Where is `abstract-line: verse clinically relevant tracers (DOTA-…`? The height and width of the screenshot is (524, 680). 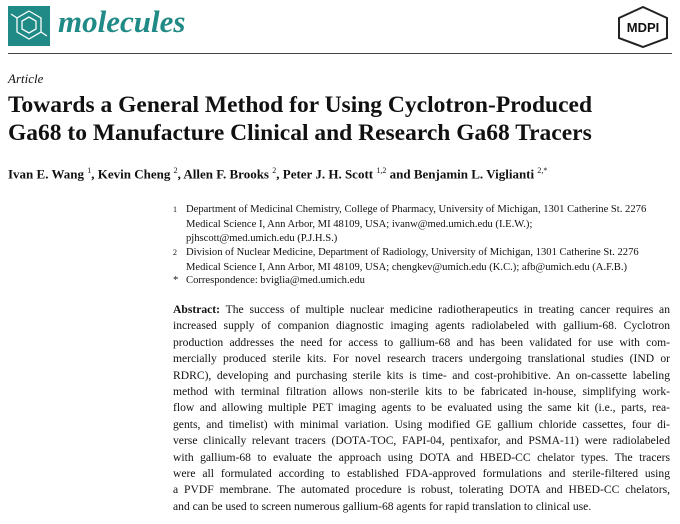 abstract-line: verse clinically relevant tracers (DOTA-… is located at coordinates (421, 440).